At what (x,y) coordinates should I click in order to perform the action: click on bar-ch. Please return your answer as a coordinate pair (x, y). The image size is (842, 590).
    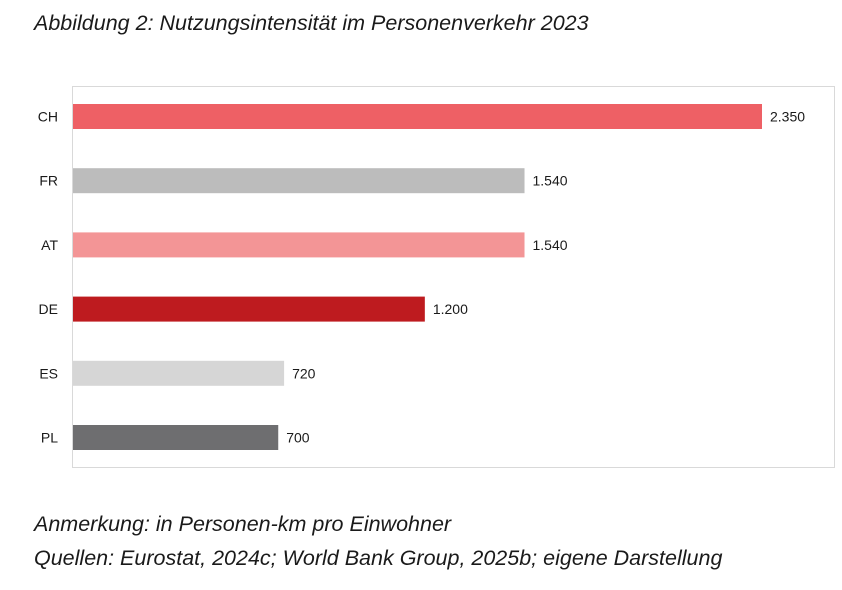
    Looking at the image, I should click on (417, 116).